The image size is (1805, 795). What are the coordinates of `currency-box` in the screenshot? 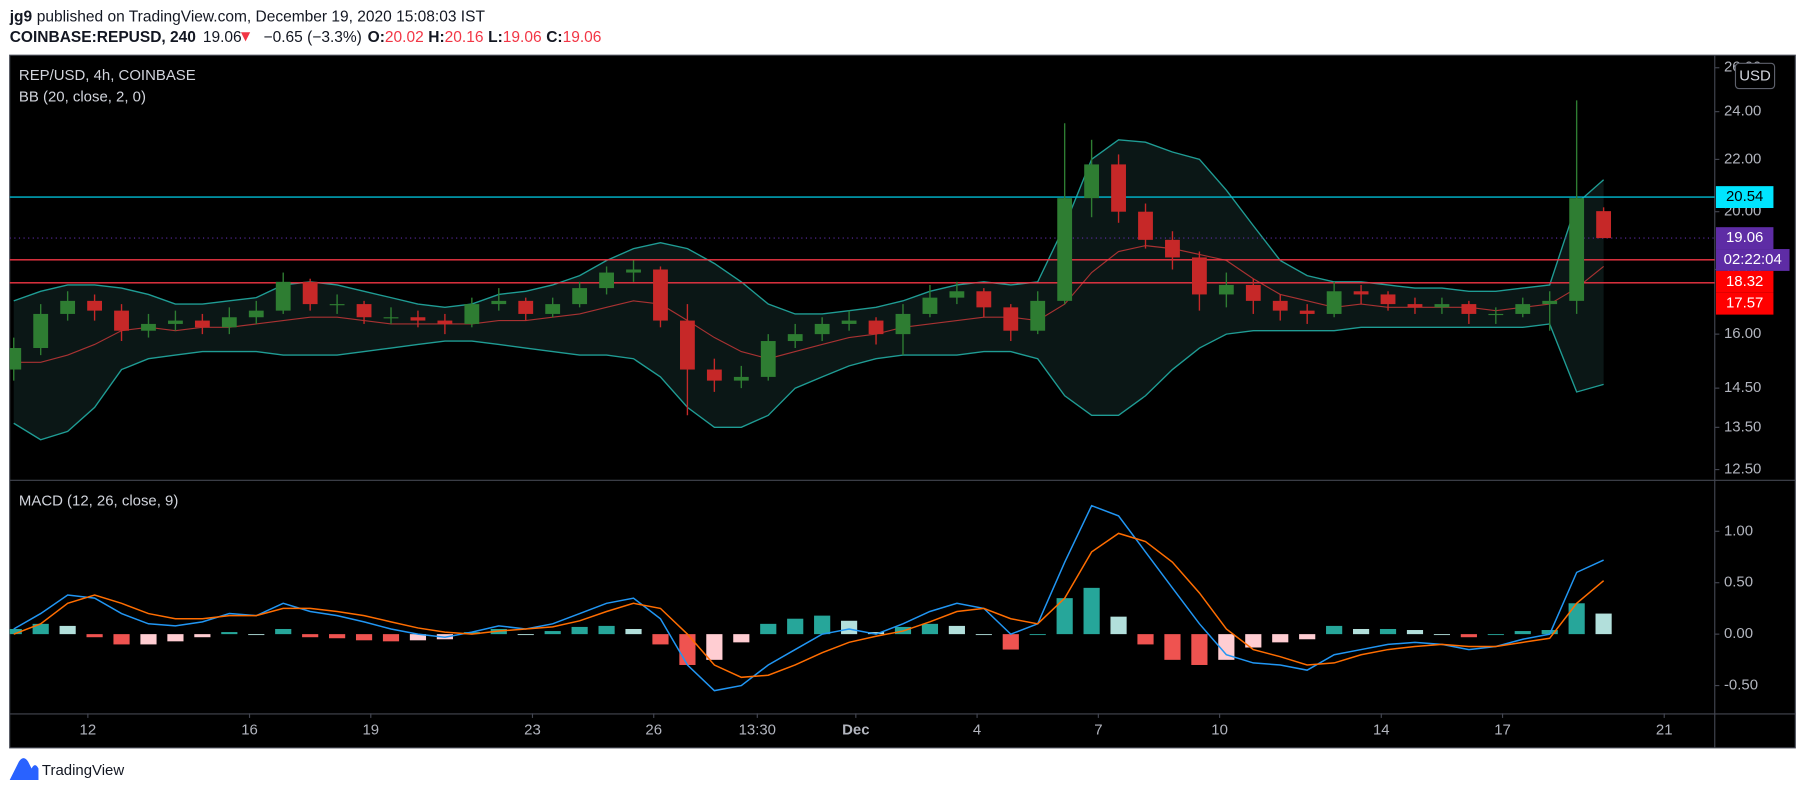 It's located at (1755, 76).